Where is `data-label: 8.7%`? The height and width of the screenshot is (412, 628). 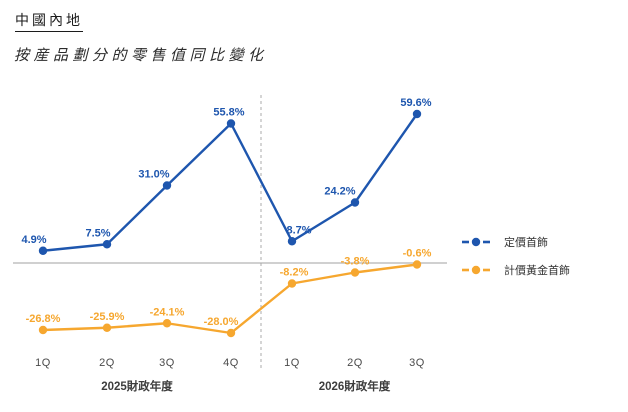 data-label: 8.7% is located at coordinates (298, 230).